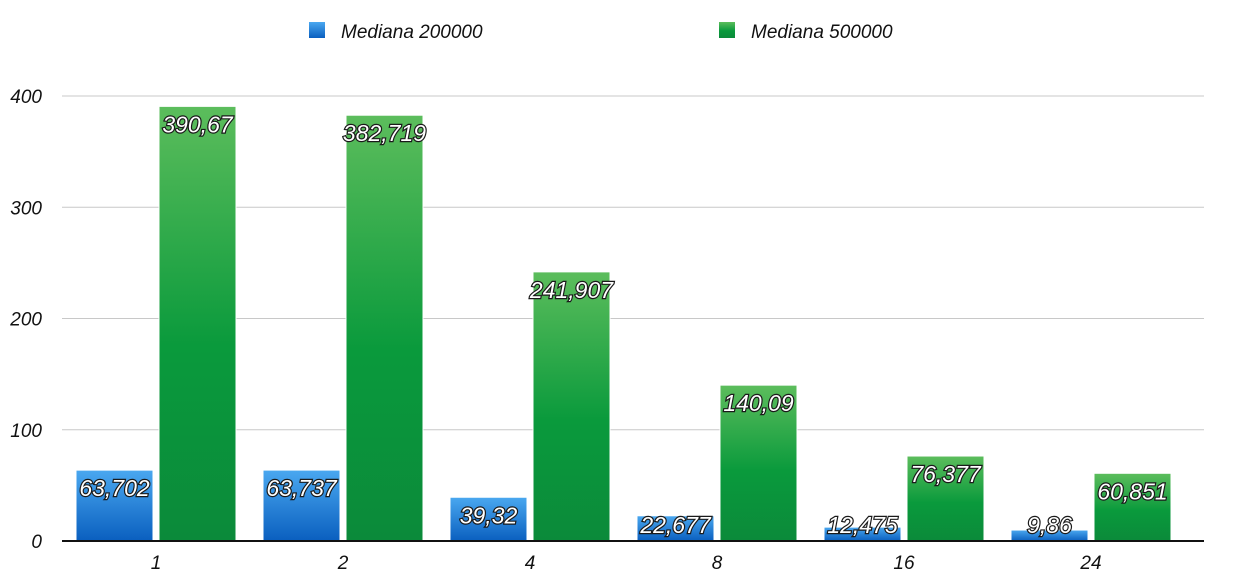 The image size is (1241, 587). I want to click on data-label-series-2-cat-1: 390,67, so click(198, 124).